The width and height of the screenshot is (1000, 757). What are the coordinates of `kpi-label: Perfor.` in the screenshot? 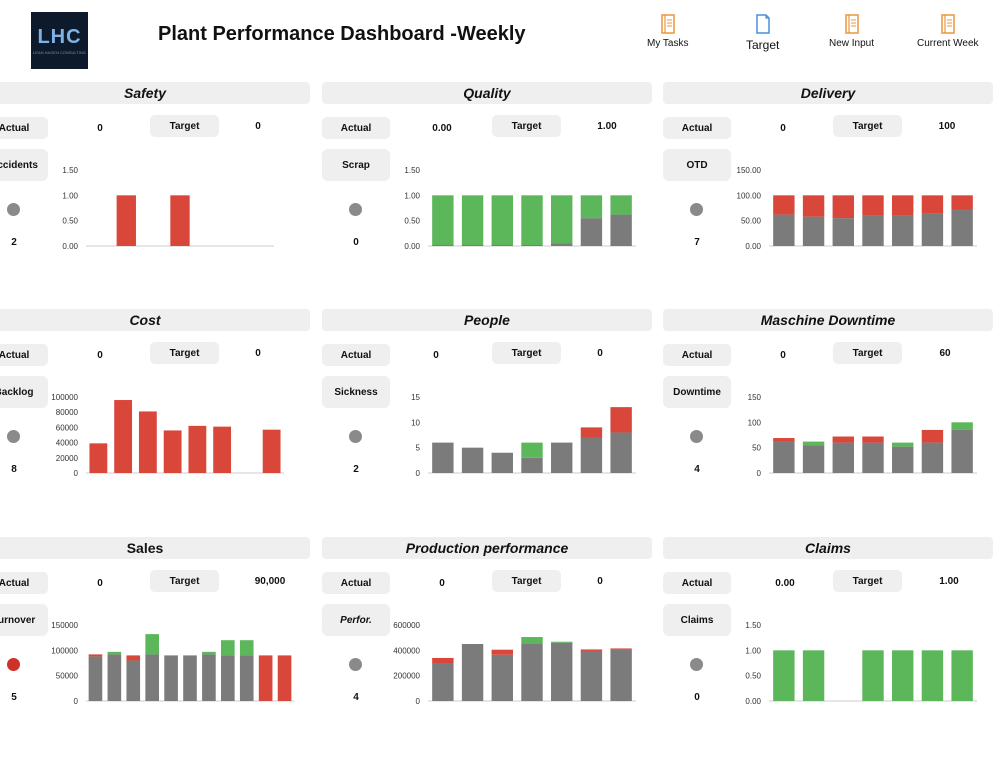 It's located at (356, 620).